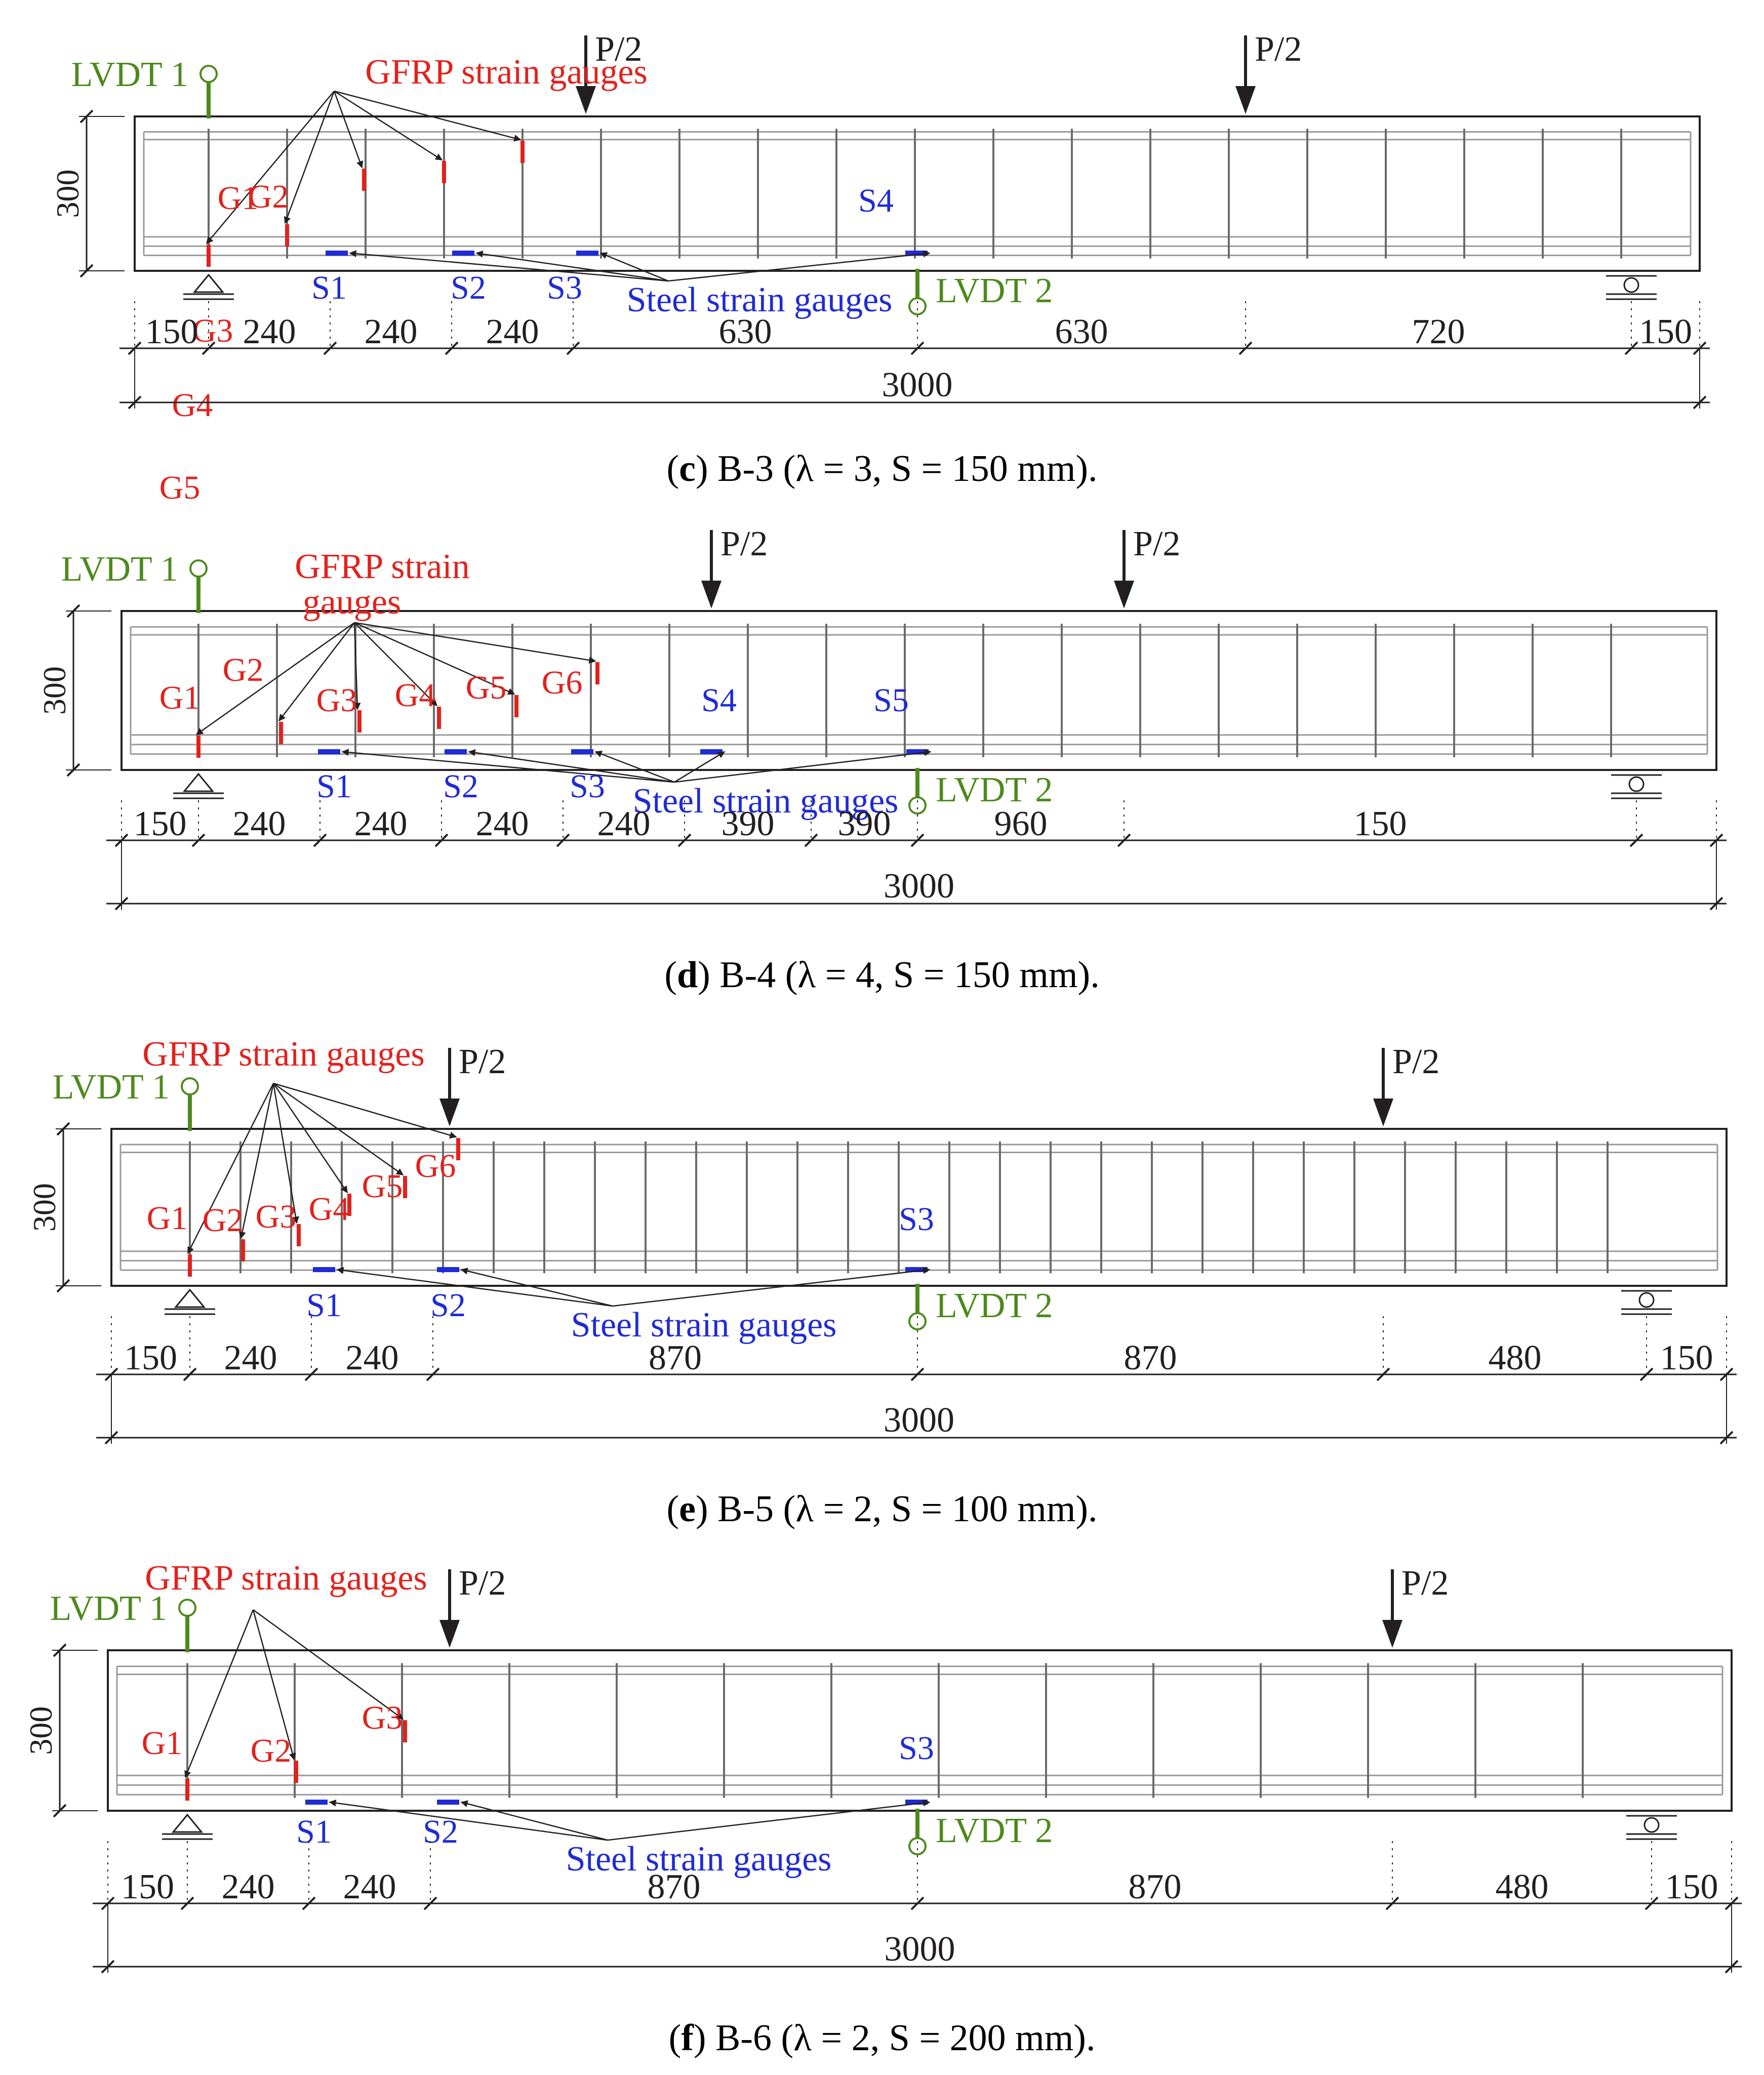 Image resolution: width=1764 pixels, height=2075 pixels. I want to click on span-dimensions: 150 240 240 240 240 390 390 960 150, so click(916, 823).